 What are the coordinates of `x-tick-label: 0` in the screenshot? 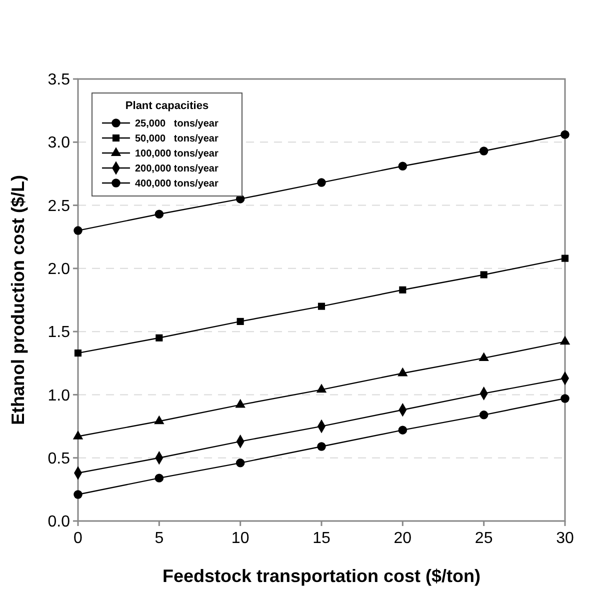 It's located at (78, 538).